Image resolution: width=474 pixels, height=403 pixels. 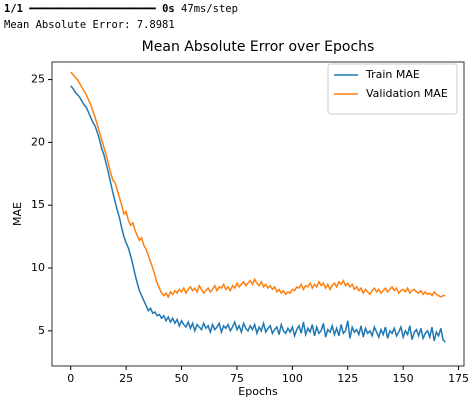 I want to click on y-tick-label: 25, so click(x=38, y=79).